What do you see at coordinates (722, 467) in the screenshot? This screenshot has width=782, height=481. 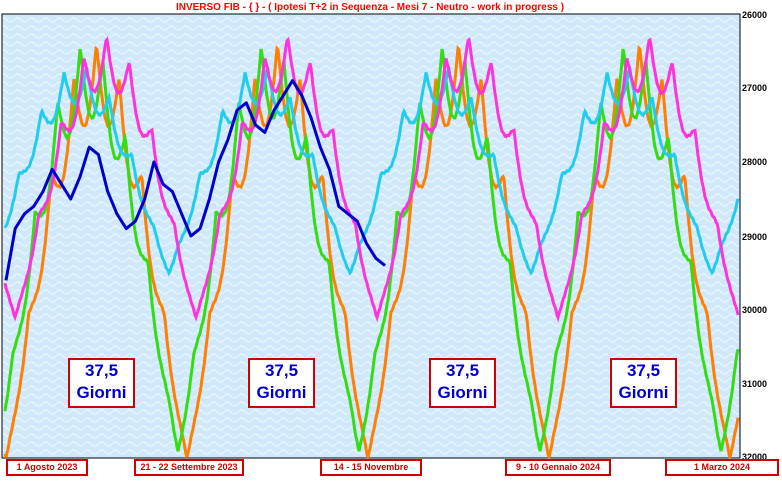 I see `x-date-label: 1 Marzo 2024` at bounding box center [722, 467].